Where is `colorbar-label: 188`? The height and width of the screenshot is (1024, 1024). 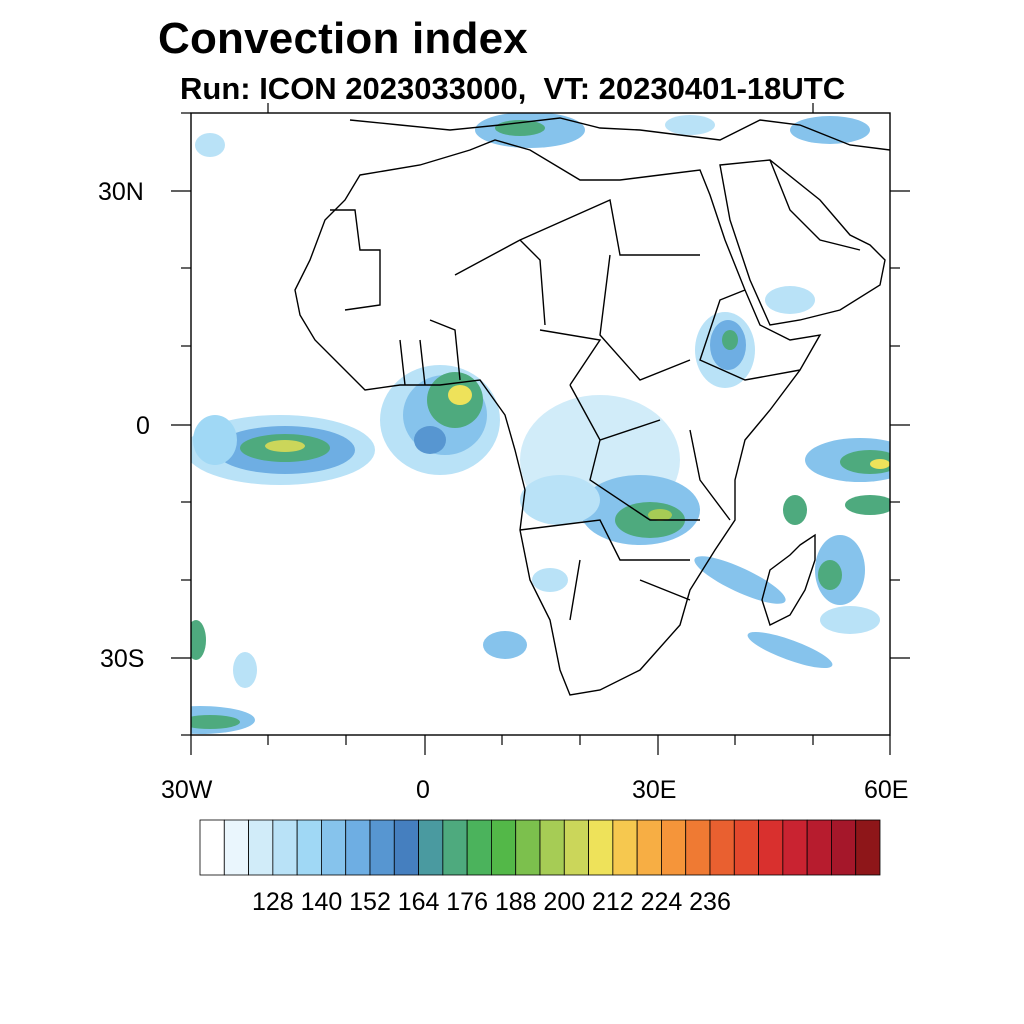
colorbar-label: 188 is located at coordinates (515, 902).